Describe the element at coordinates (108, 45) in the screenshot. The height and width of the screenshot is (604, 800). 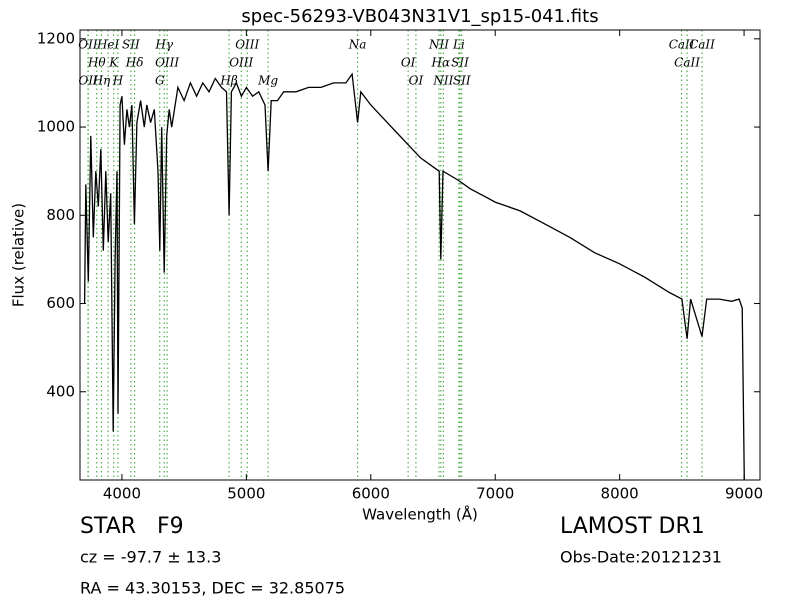
I see `spectral-line-label: HeI` at that location.